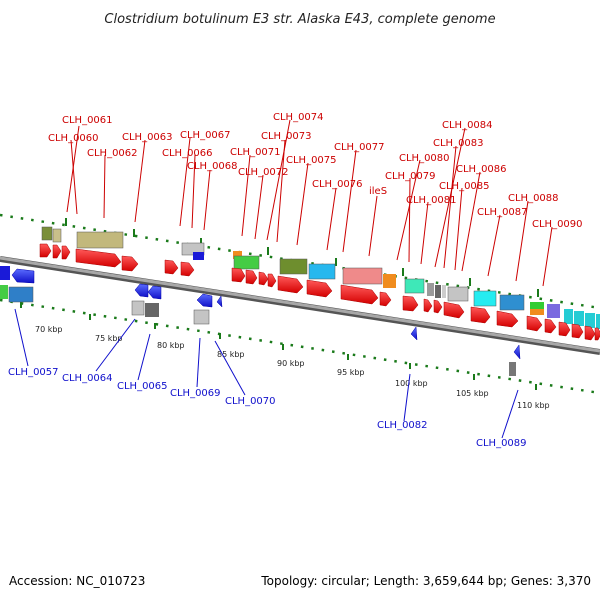 This screenshot has height=600, width=600. Describe the element at coordinates (431, 200) in the screenshot. I see `gene-label-clh-0081: CLH_0081` at that location.